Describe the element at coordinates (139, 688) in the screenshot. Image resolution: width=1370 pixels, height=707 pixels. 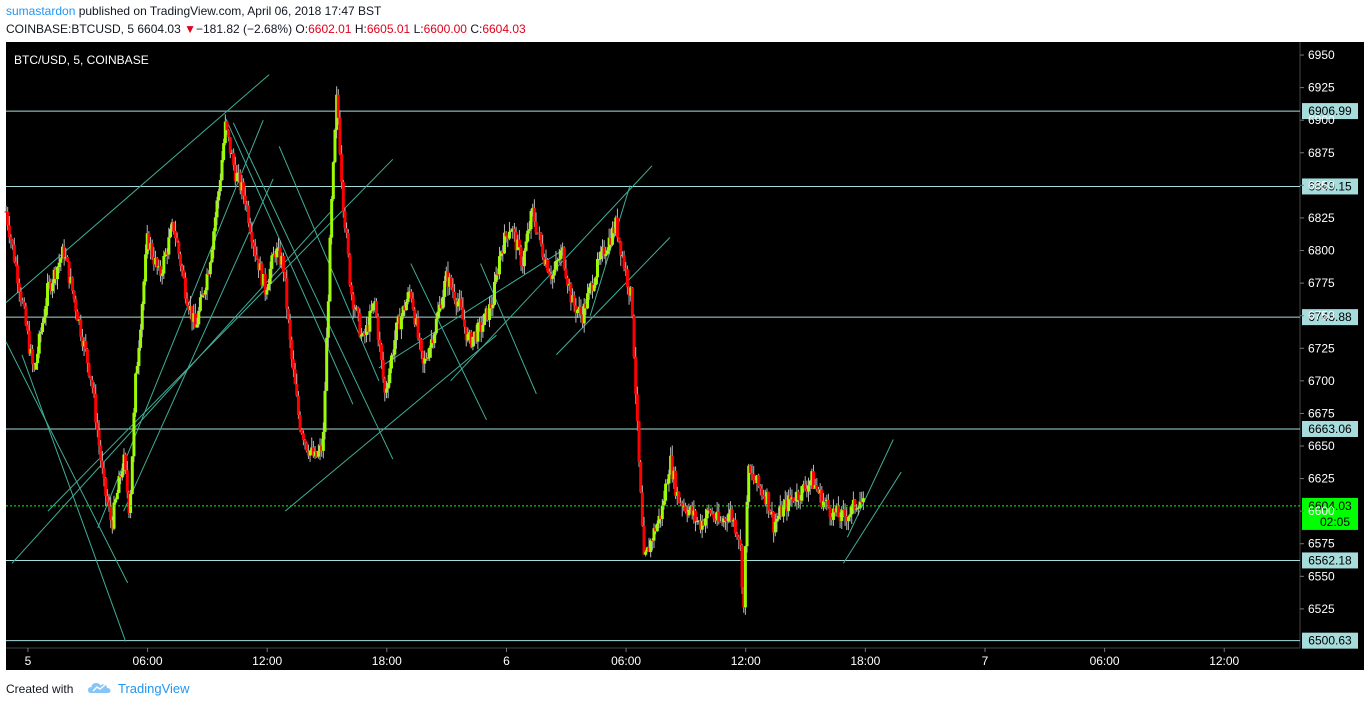
I see `tradingview-link: TradingView` at that location.